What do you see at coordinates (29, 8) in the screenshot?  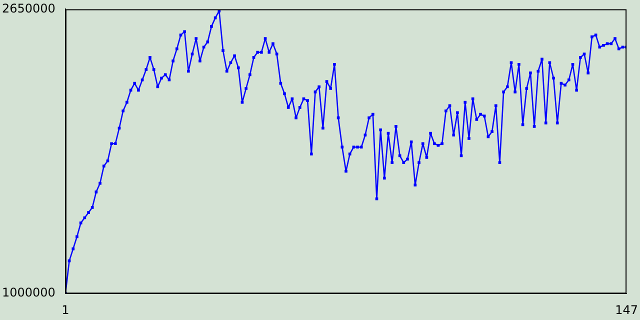 I see `y-tick-label: 2650000` at bounding box center [29, 8].